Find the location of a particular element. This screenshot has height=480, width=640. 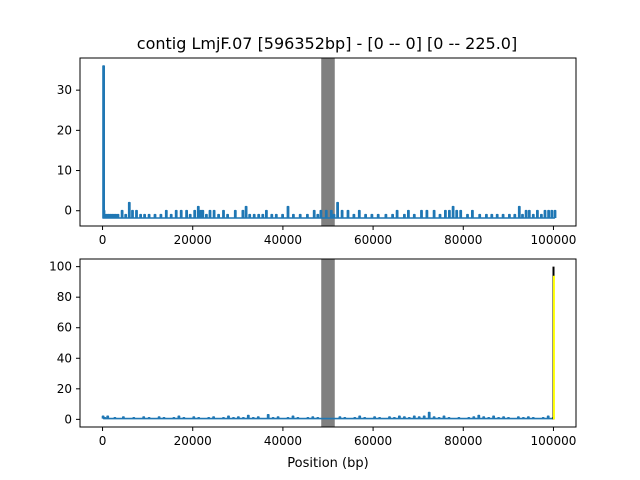

y-tick-label: 60 is located at coordinates (64, 328).